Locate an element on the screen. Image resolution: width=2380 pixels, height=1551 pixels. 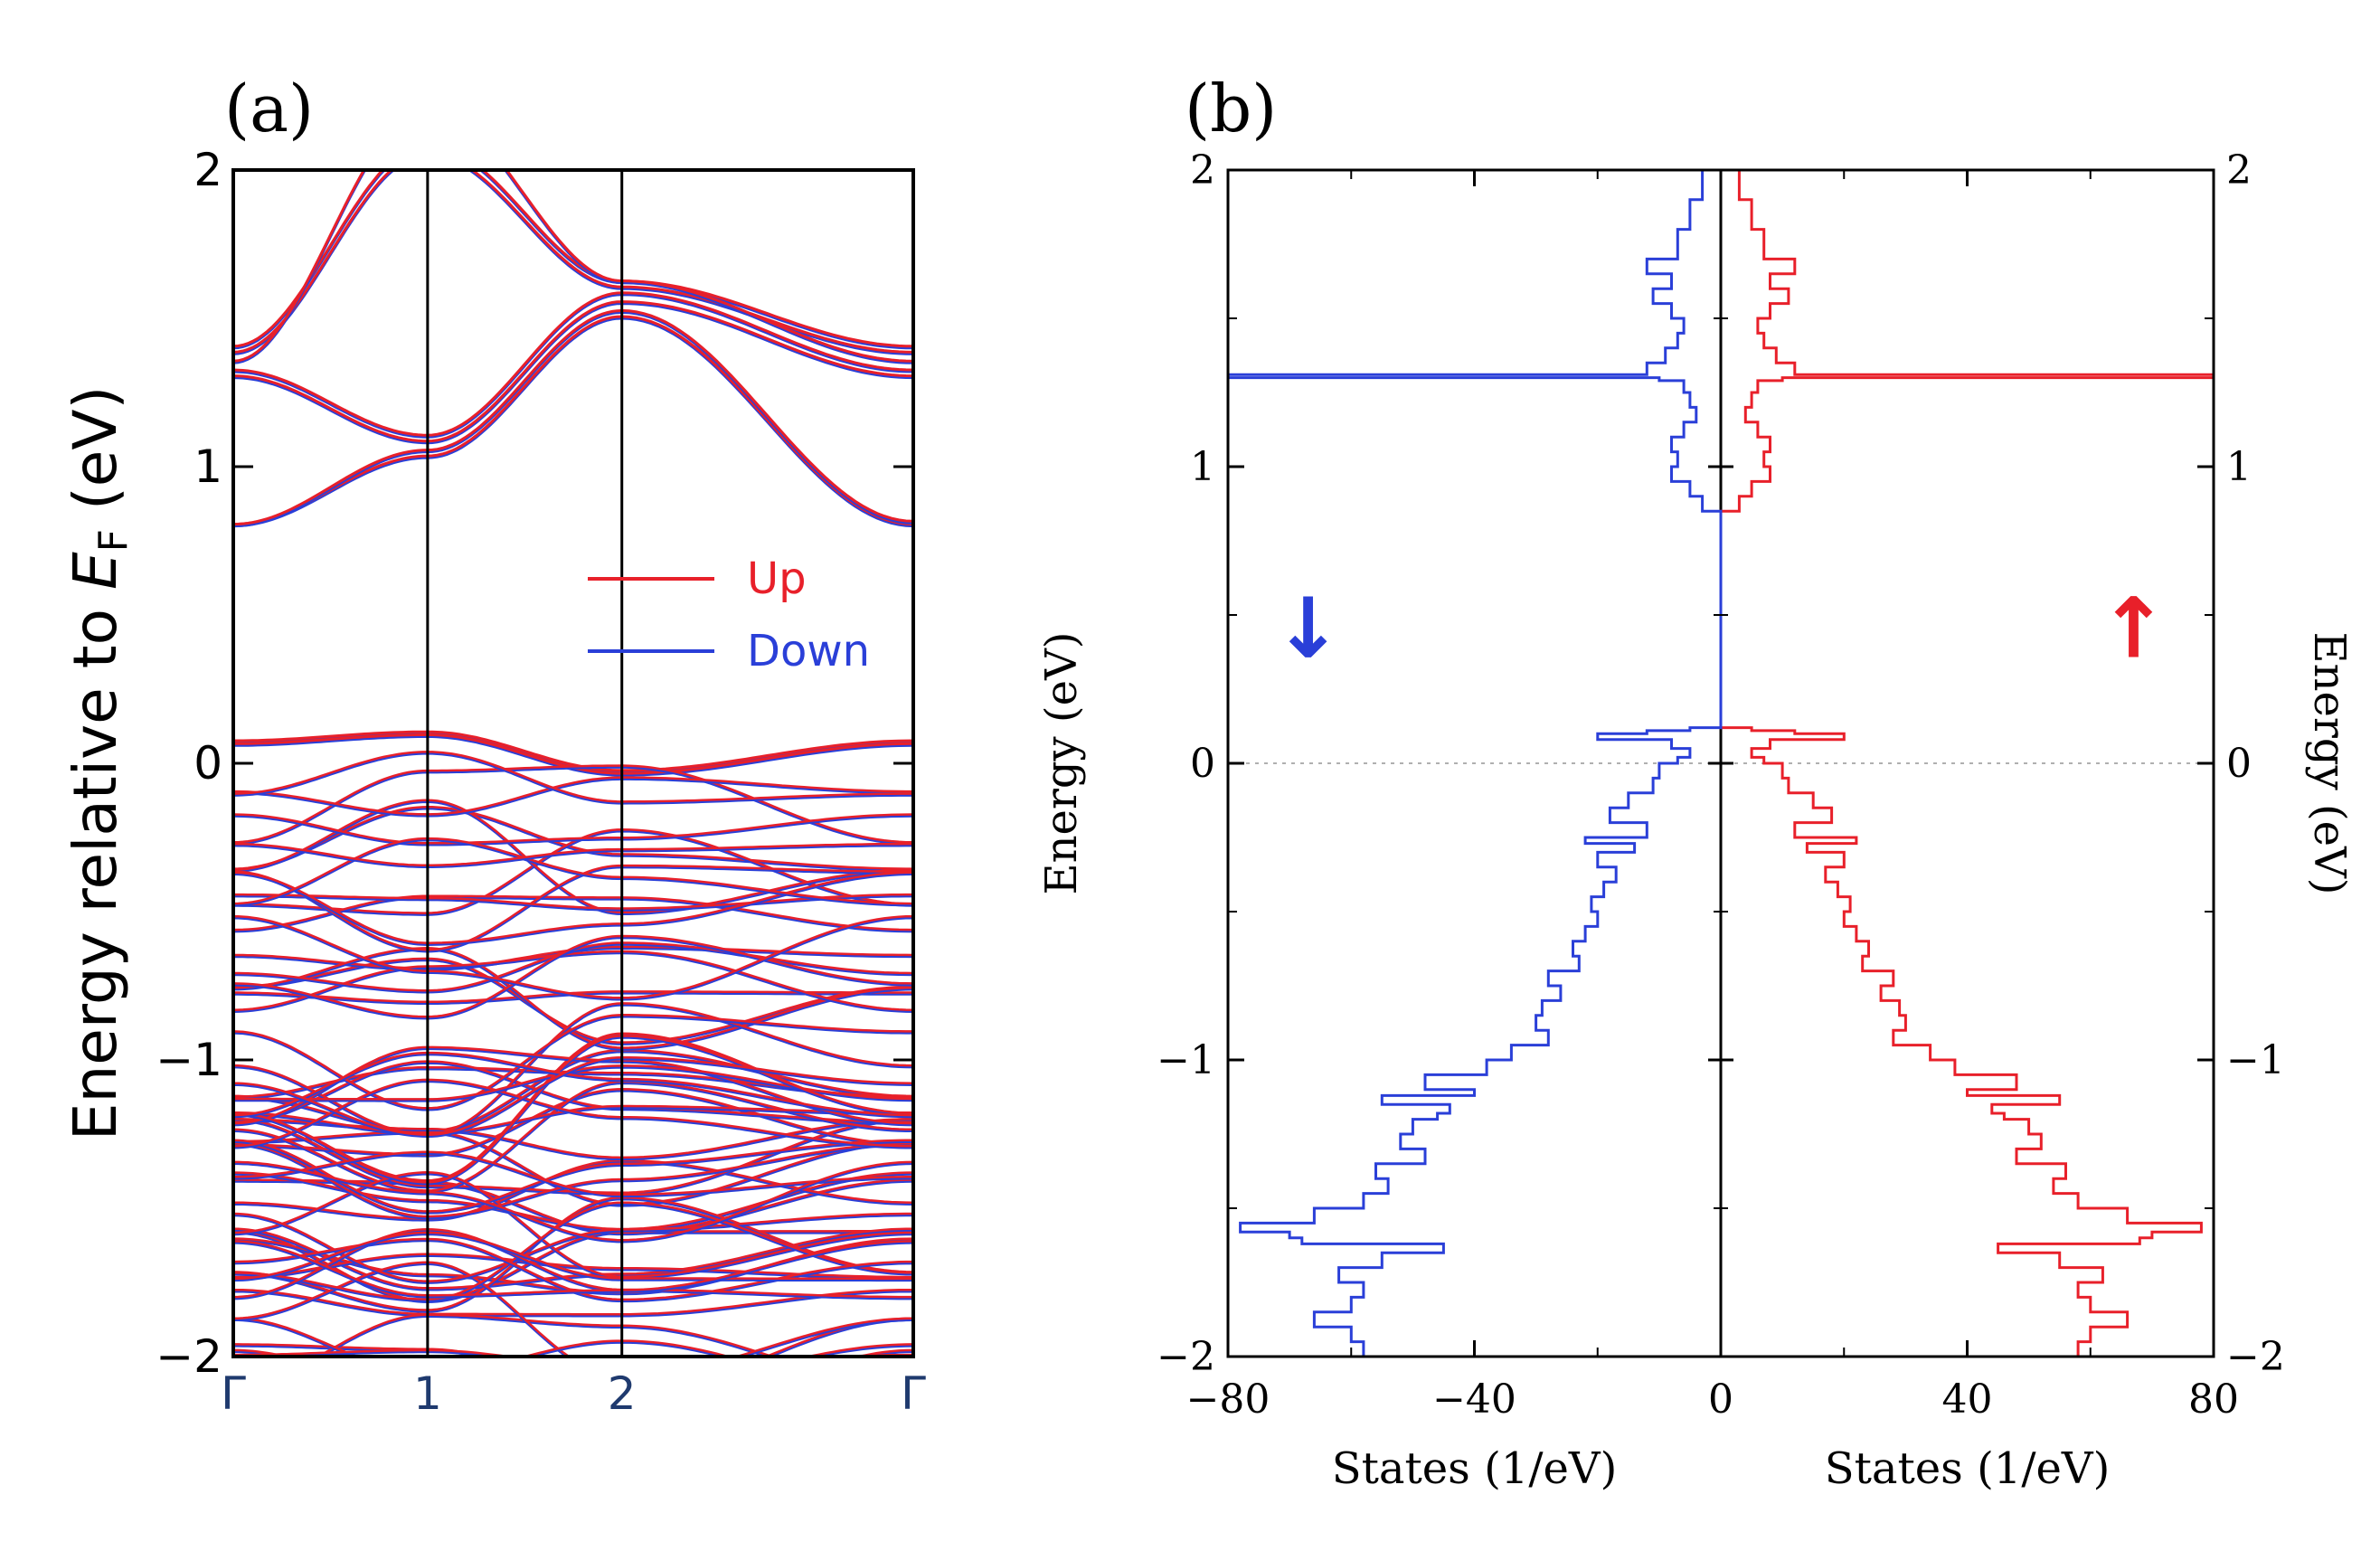
panel-a-x-ticks: Γ 1 2 Γ is located at coordinates (573, 1393).